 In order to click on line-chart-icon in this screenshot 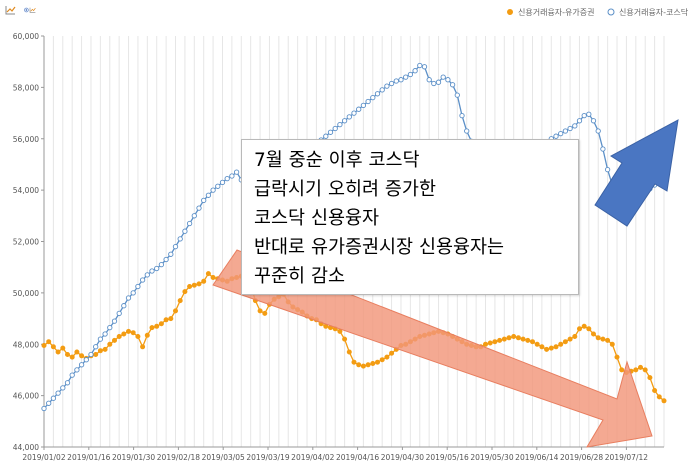, I will do `click(10, 9)`.